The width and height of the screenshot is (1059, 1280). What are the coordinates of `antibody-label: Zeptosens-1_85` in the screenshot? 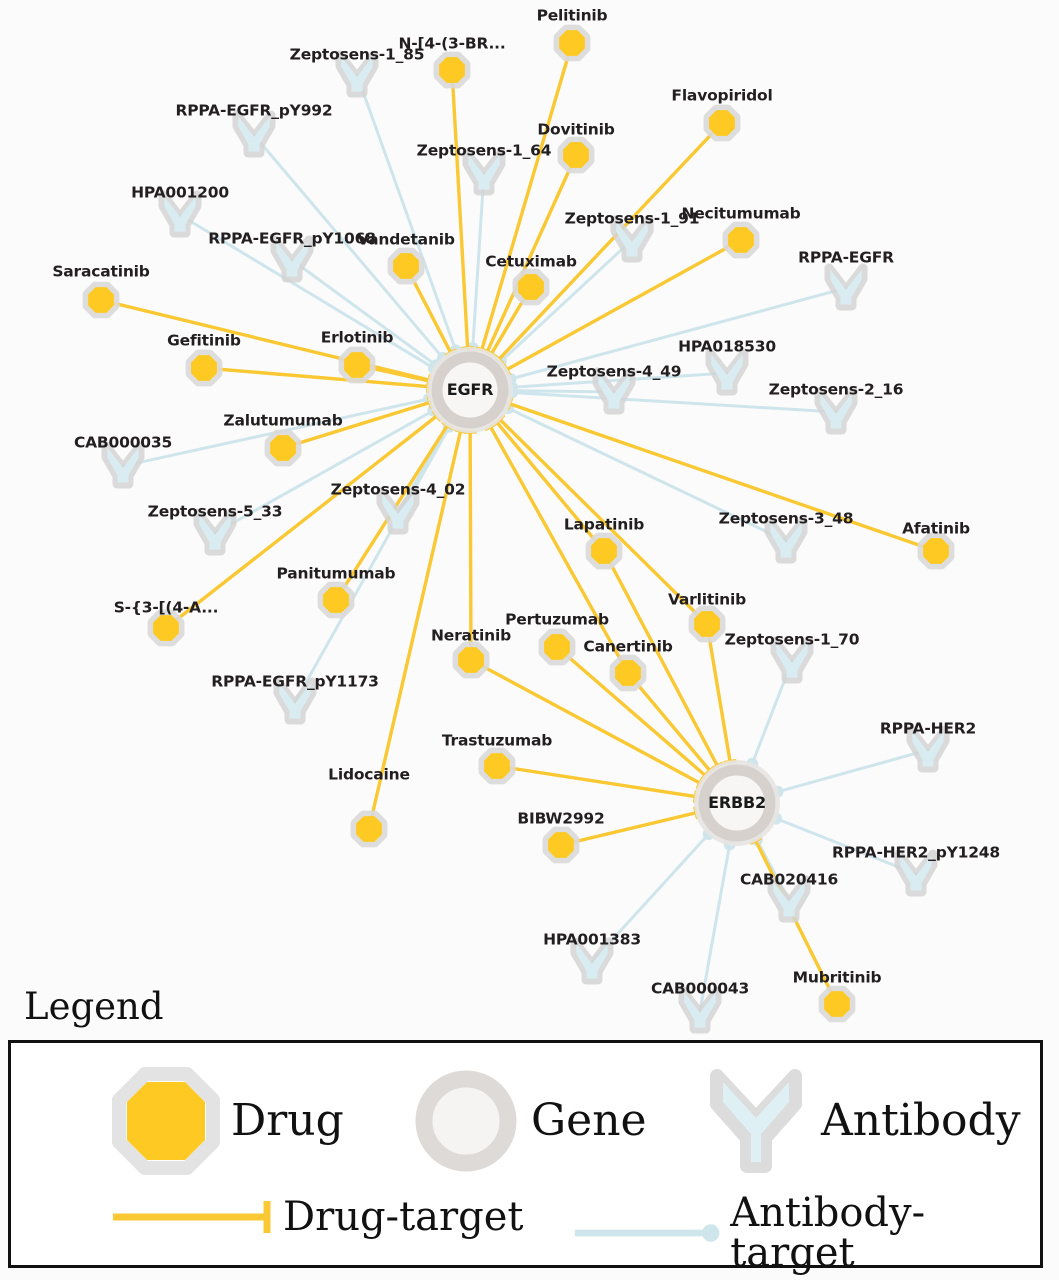 It's located at (357, 54).